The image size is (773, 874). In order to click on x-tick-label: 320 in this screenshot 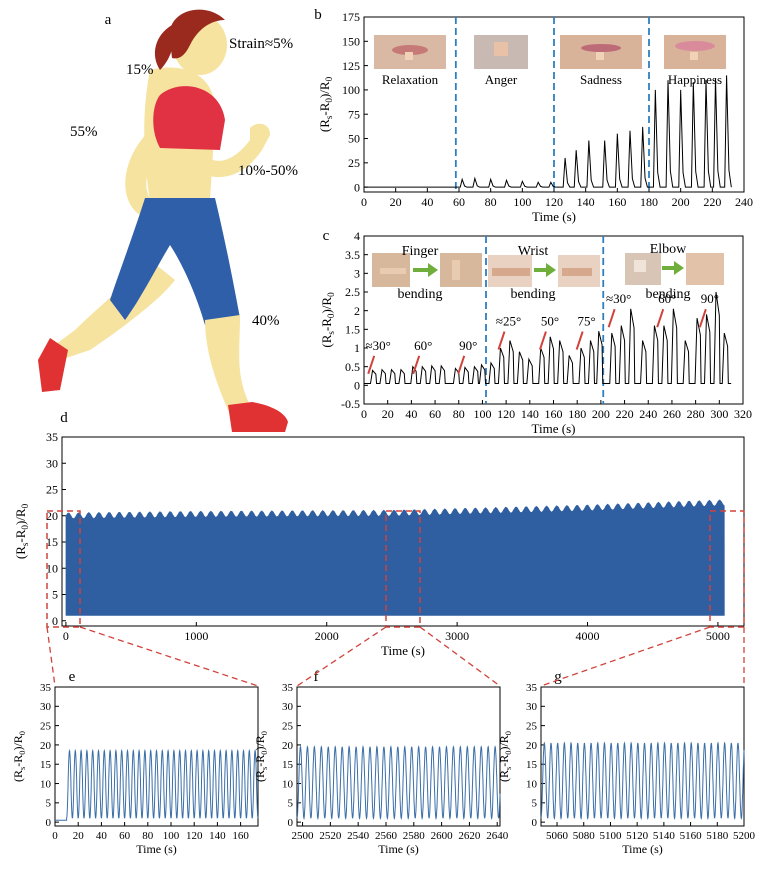, I will do `click(743, 414)`.